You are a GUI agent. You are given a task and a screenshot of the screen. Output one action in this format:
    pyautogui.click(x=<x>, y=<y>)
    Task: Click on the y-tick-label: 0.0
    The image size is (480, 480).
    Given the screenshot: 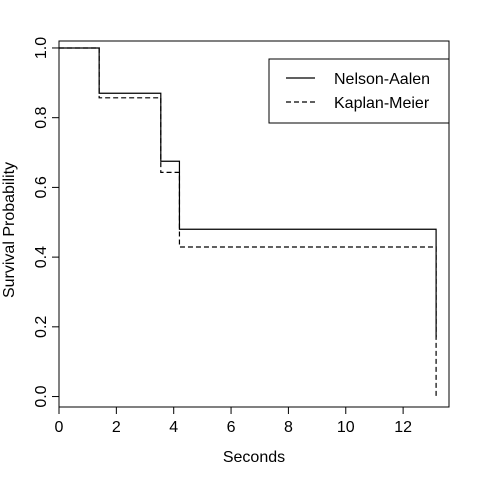 What is the action you would take?
    pyautogui.click(x=41, y=396)
    